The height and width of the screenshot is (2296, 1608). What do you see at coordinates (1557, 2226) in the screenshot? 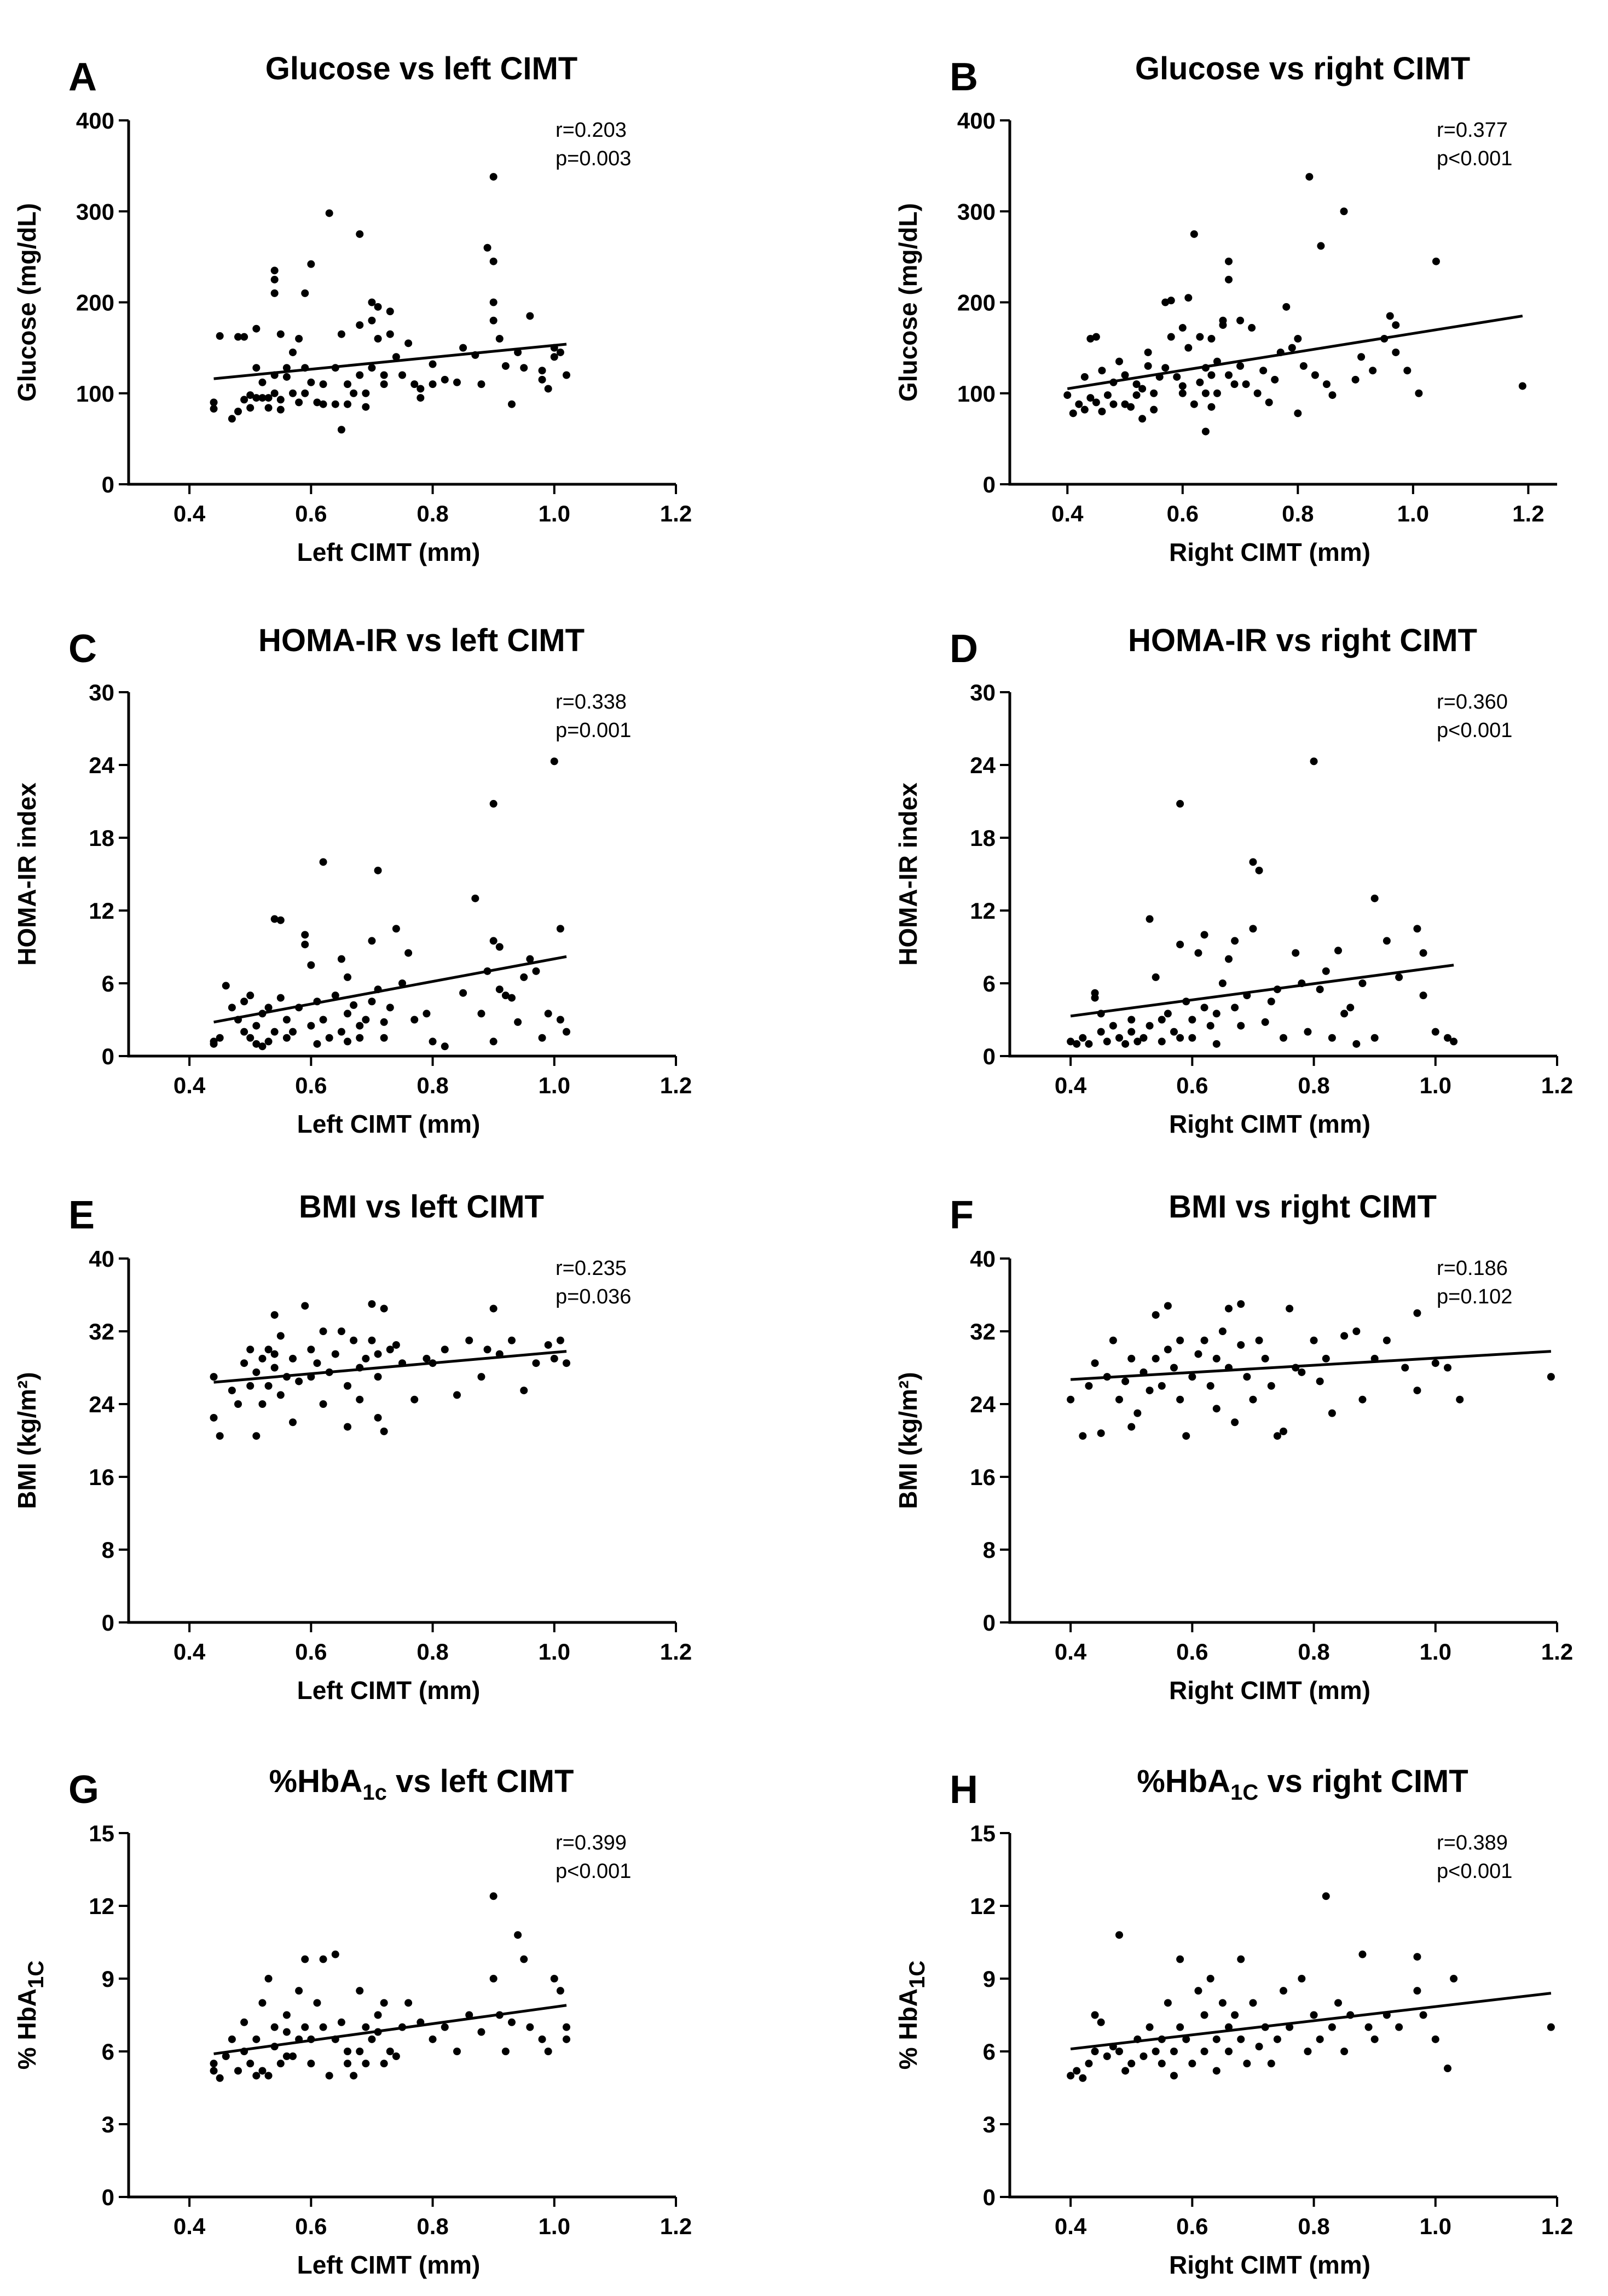
I see `x-tick-label: 1.2` at bounding box center [1557, 2226].